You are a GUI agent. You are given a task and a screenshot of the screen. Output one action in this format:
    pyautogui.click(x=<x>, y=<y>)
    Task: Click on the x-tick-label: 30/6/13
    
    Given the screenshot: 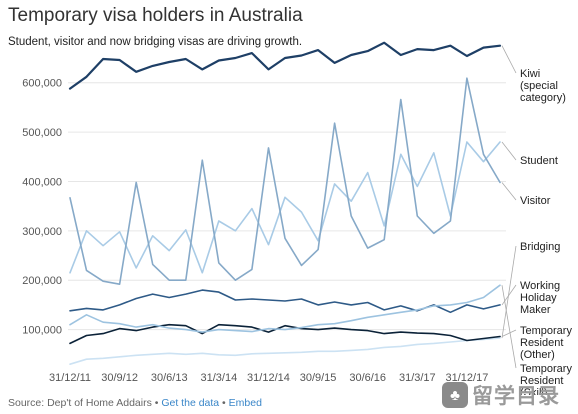 What is the action you would take?
    pyautogui.click(x=169, y=378)
    